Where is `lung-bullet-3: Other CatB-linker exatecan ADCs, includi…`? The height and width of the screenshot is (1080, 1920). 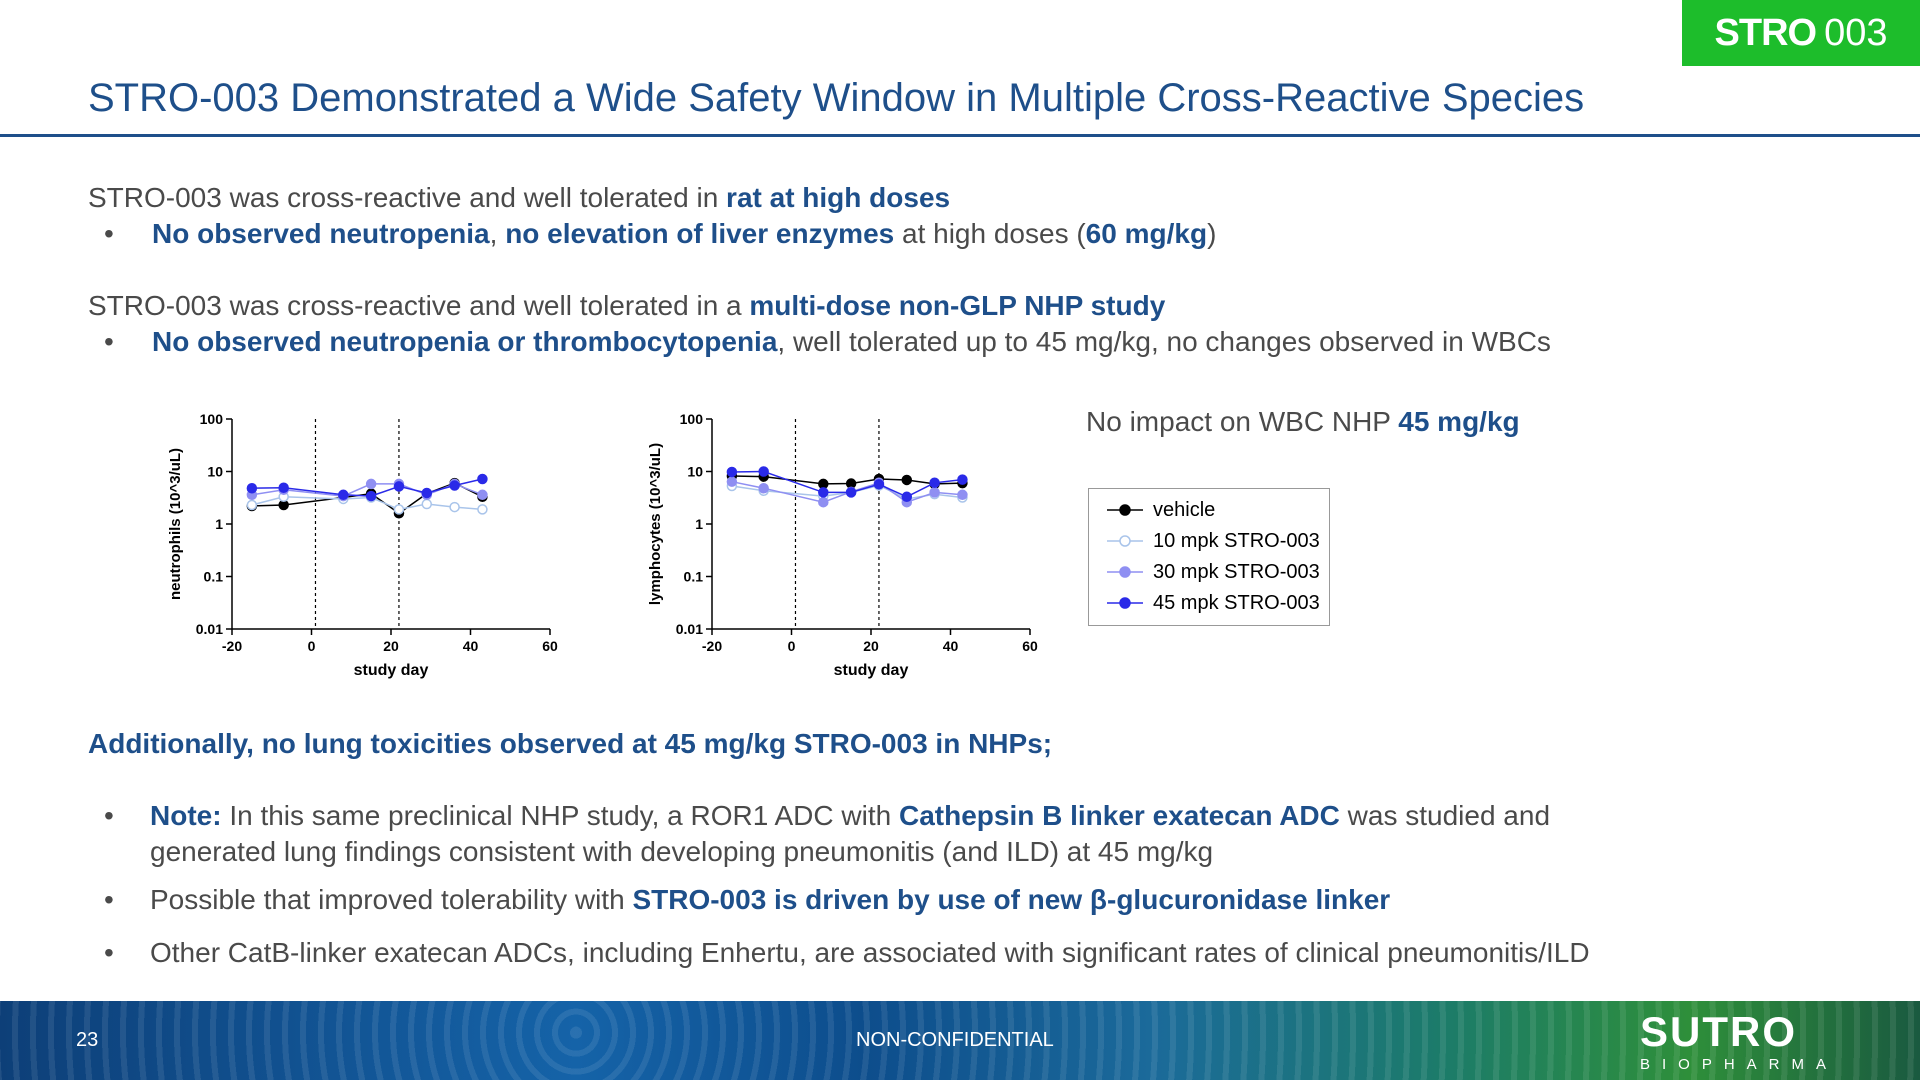 lung-bullet-3: Other CatB-linker exatecan ADCs, includi… is located at coordinates (870, 952).